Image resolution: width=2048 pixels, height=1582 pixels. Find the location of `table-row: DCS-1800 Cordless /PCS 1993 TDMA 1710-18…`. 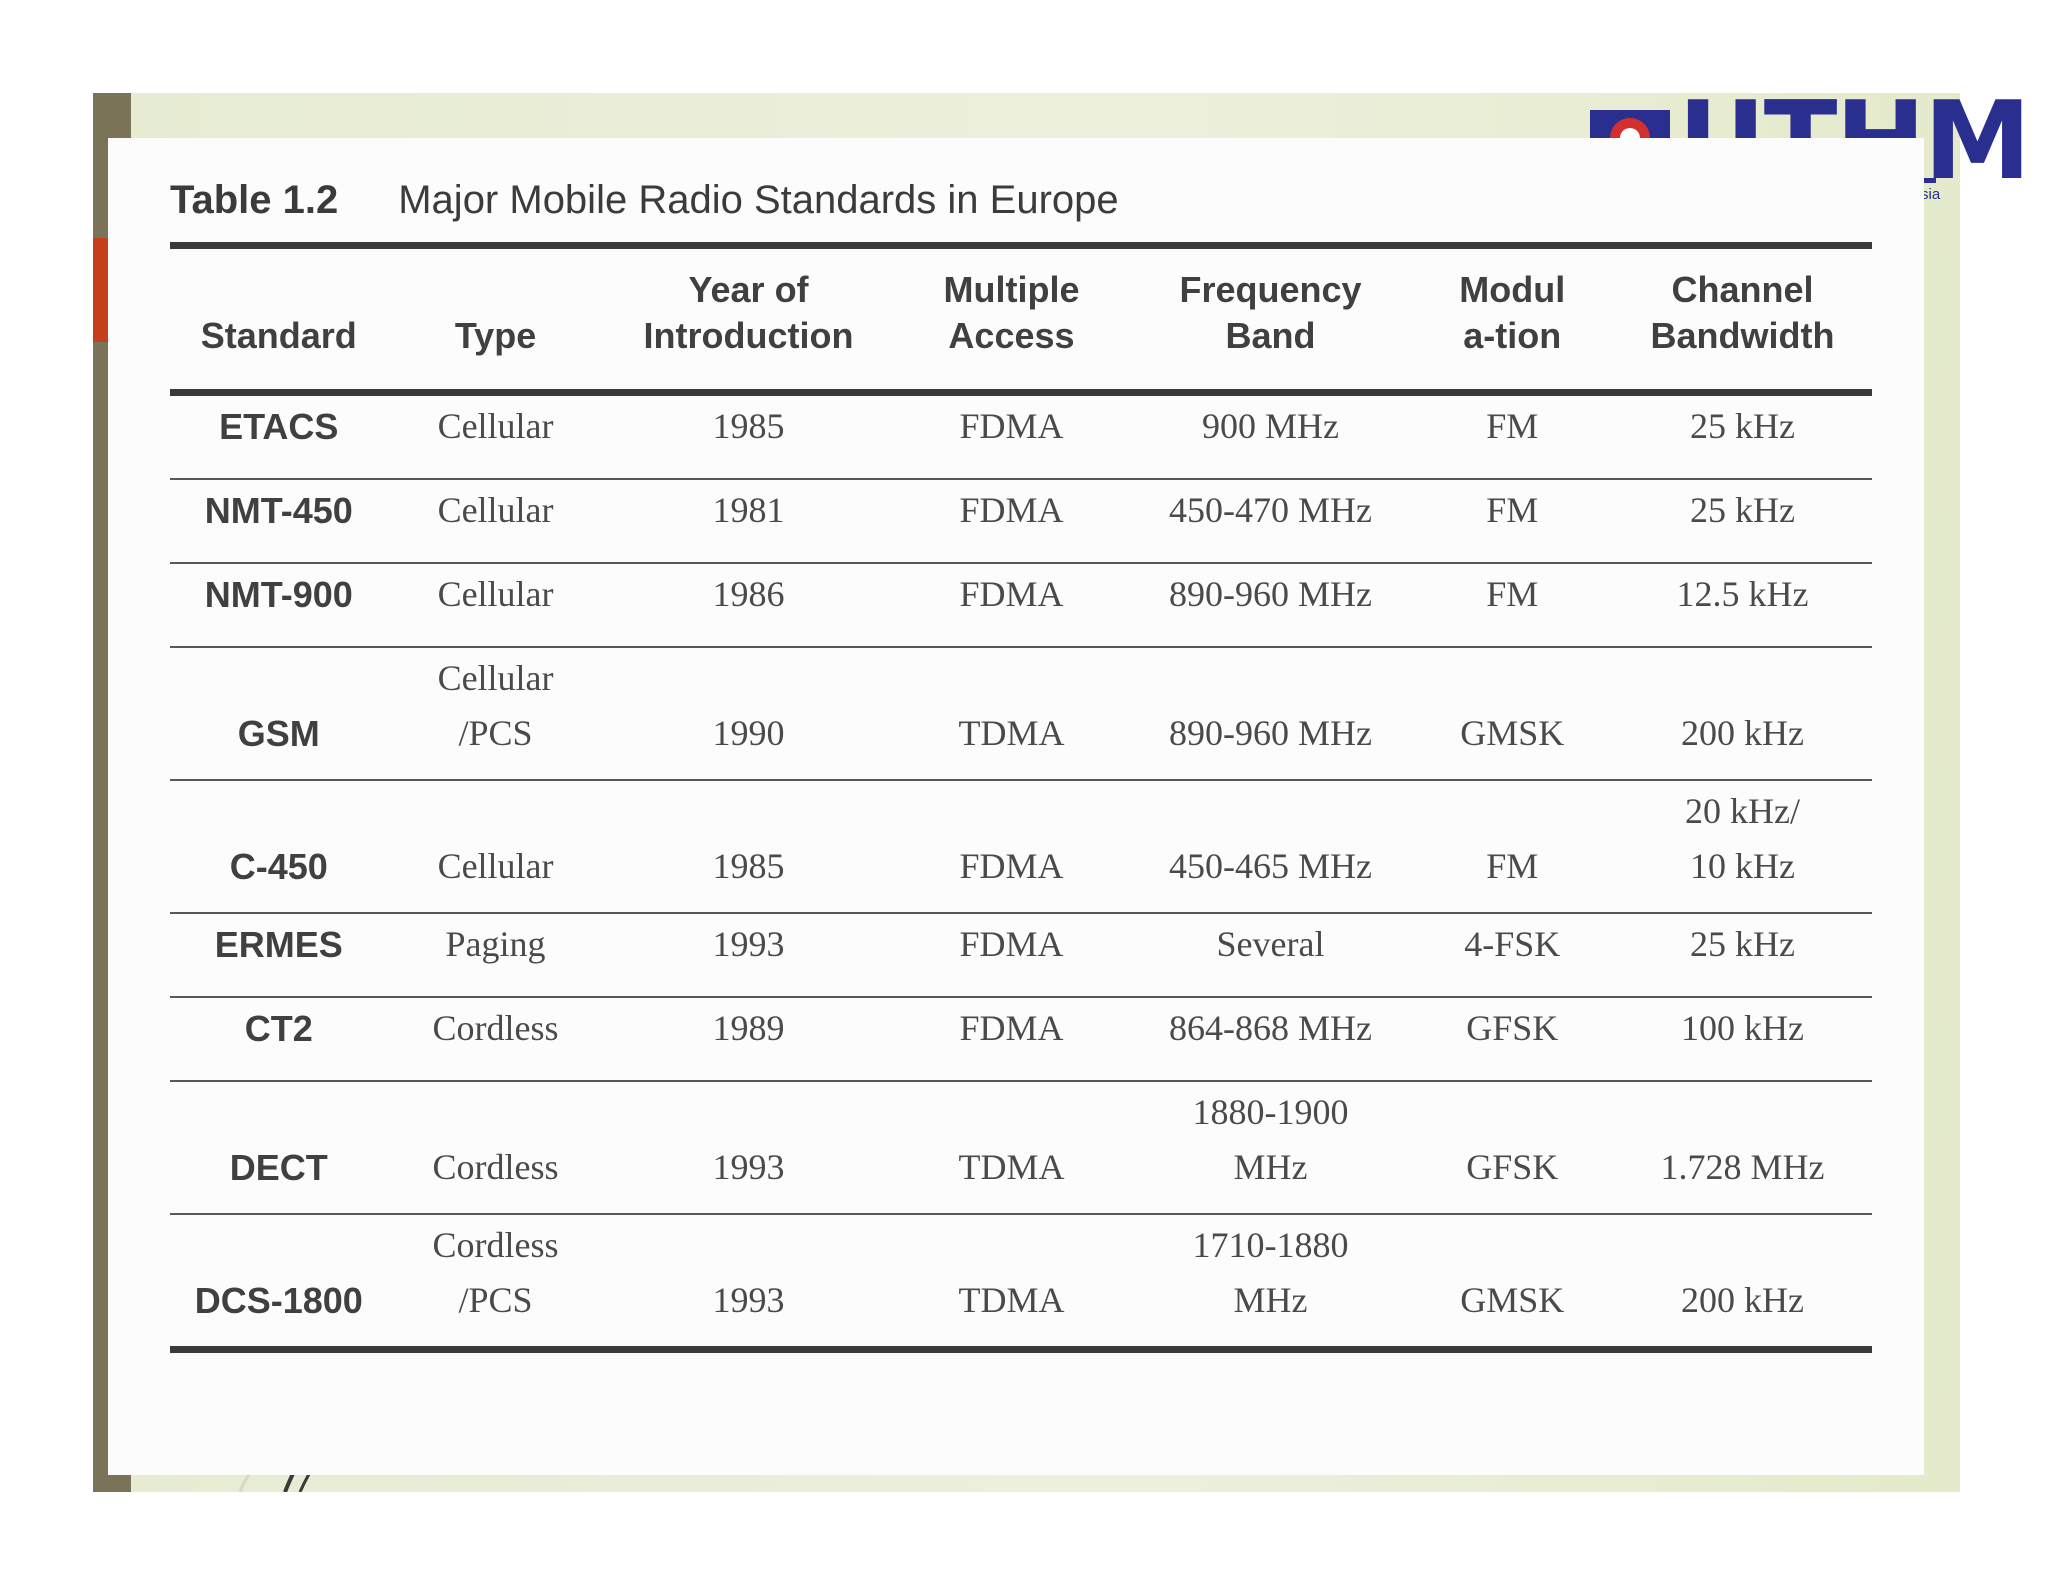

table-row: DCS-1800 Cordless /PCS 1993 TDMA 1710-18… is located at coordinates (1021, 1283).